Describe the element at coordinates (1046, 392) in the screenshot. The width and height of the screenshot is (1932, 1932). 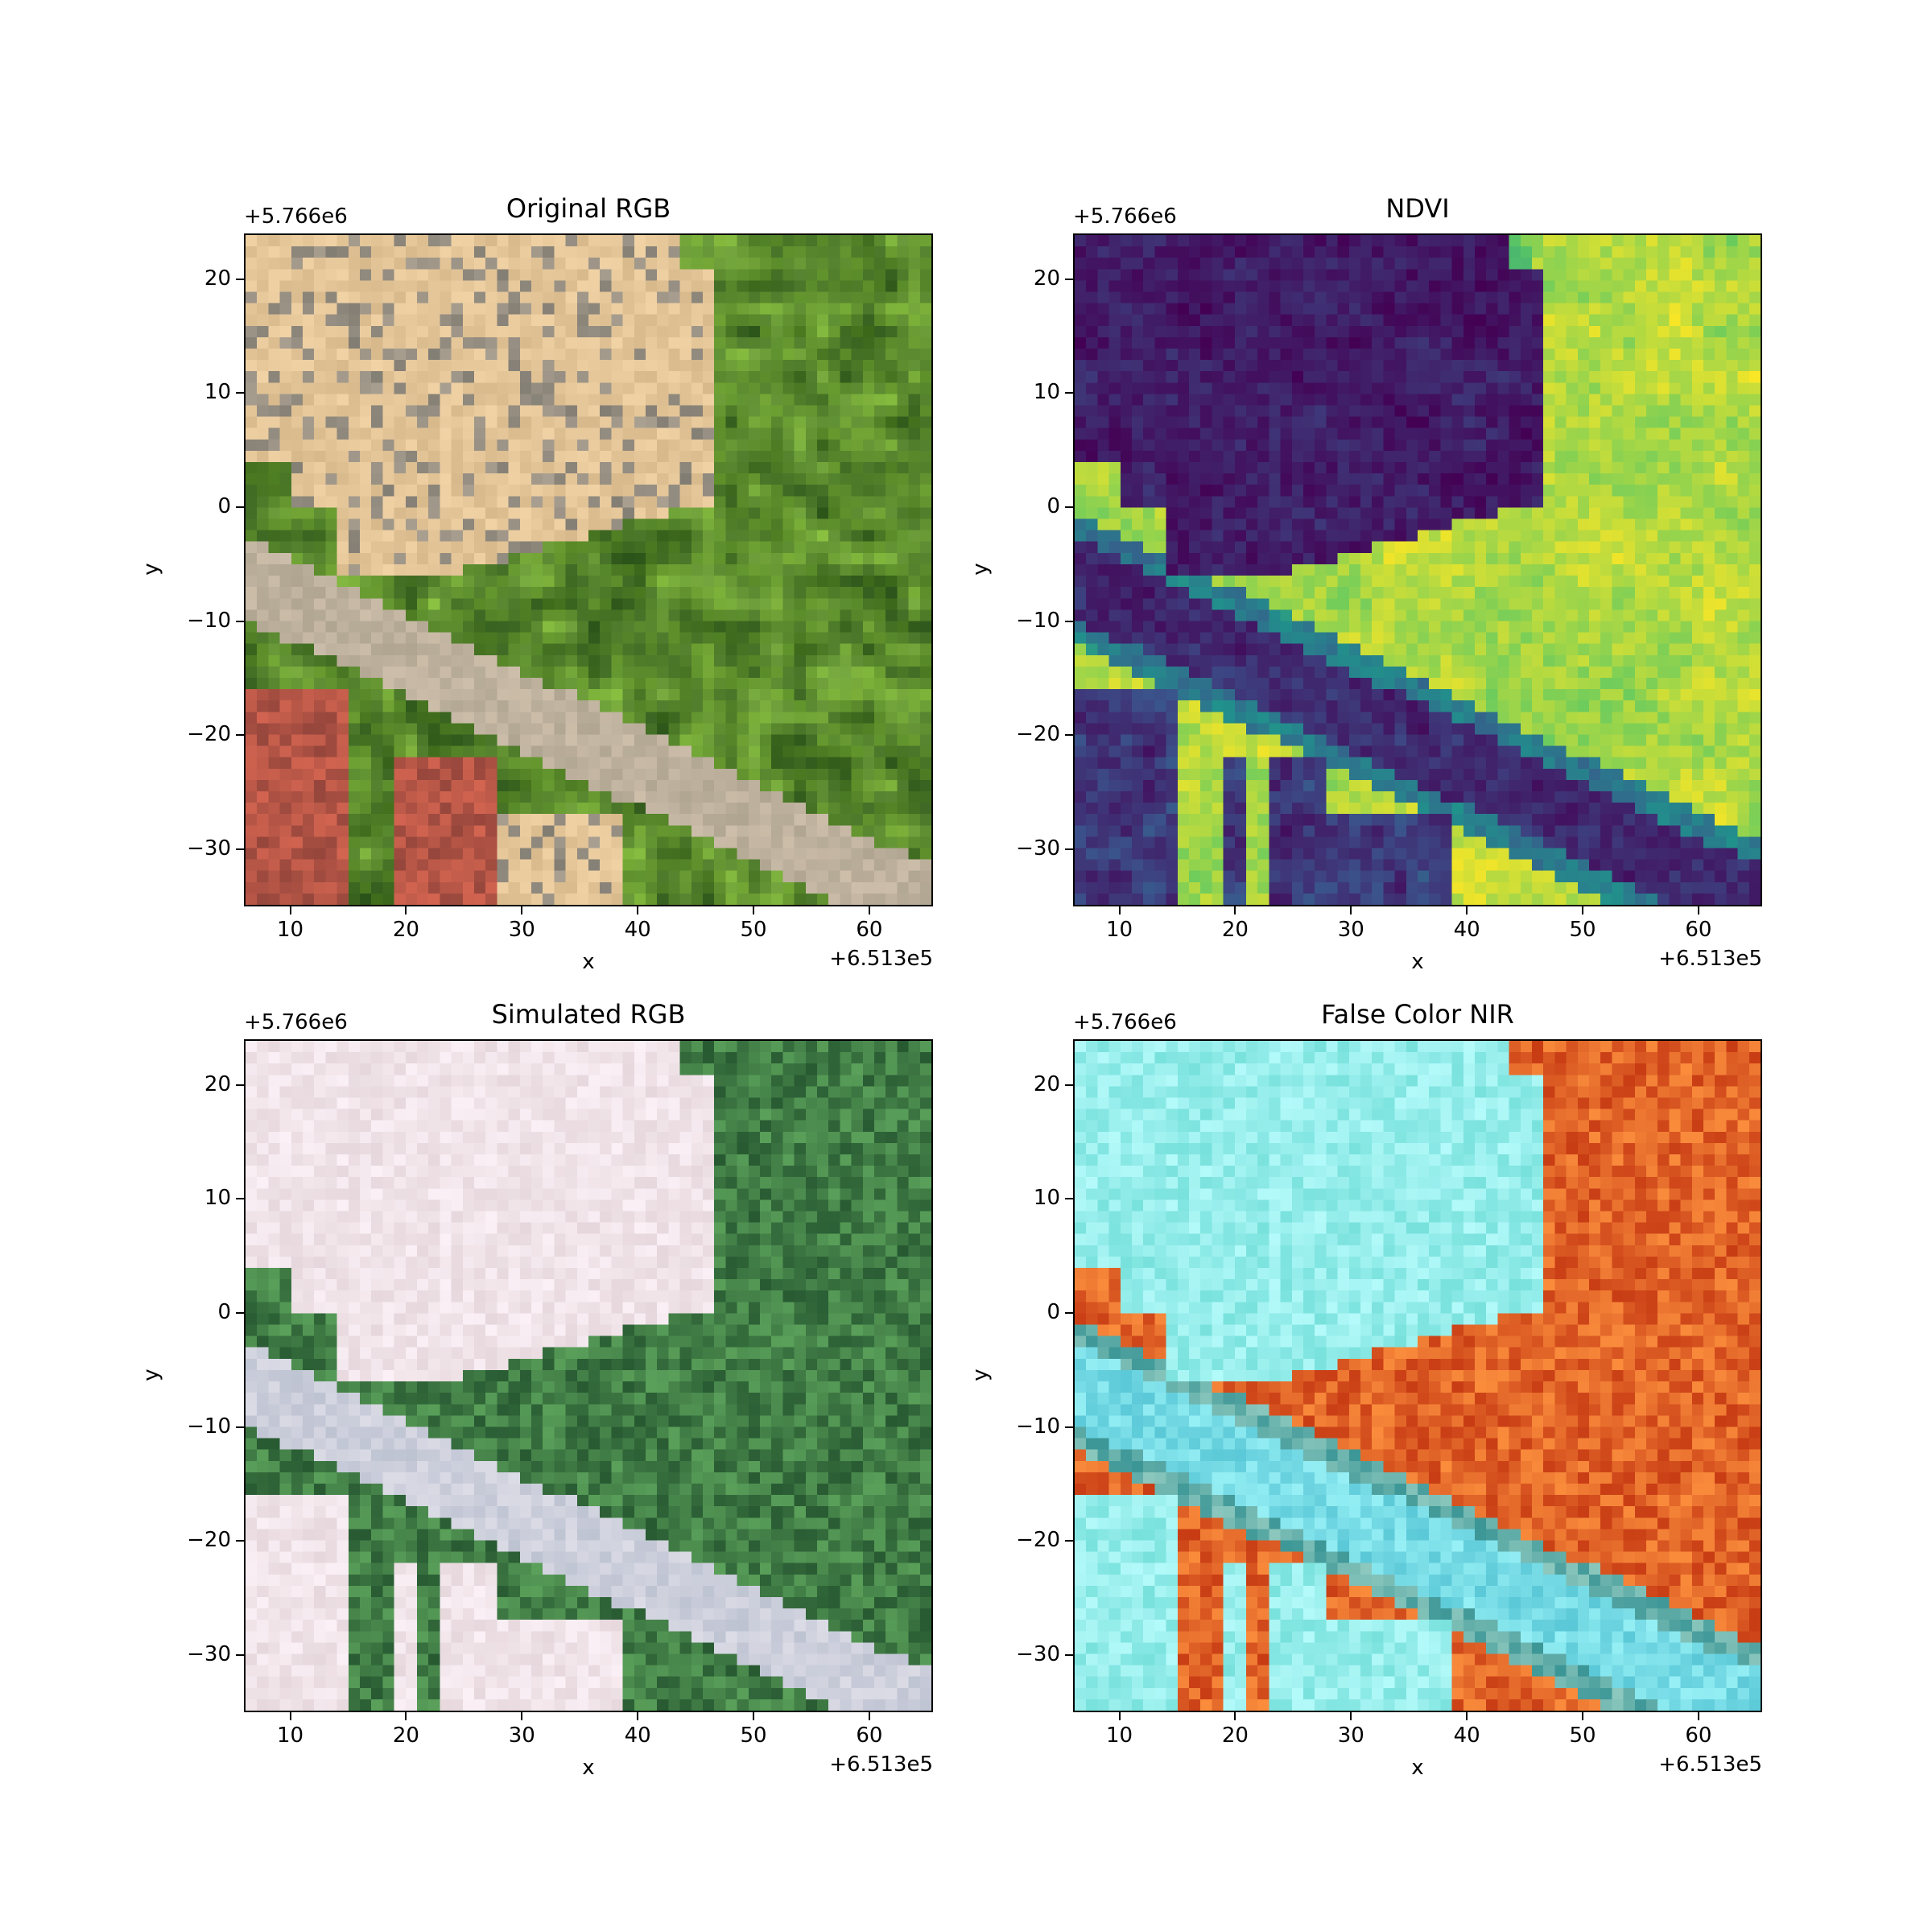
I see `y-tick-label: 10` at that location.